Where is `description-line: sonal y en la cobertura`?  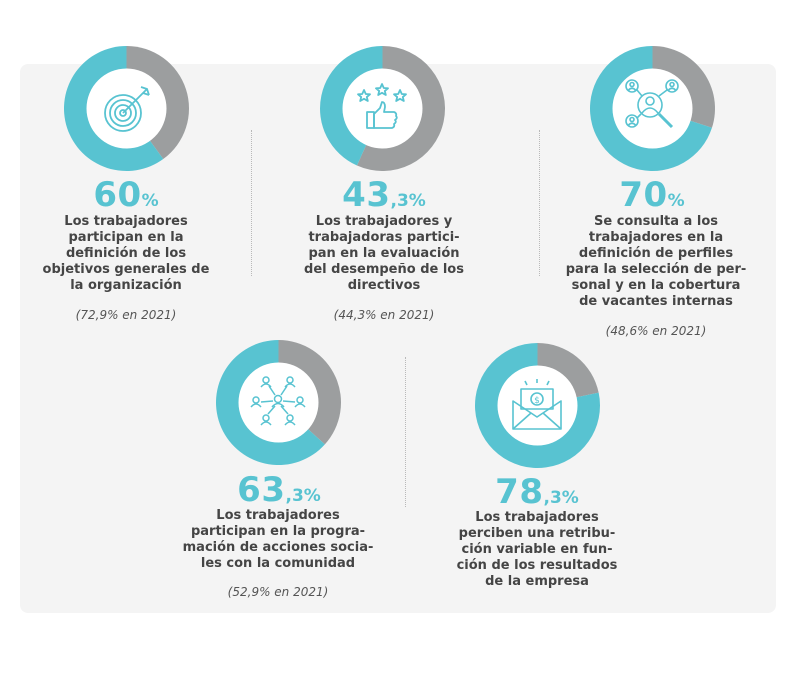 description-line: sonal y en la cobertura is located at coordinates (656, 285).